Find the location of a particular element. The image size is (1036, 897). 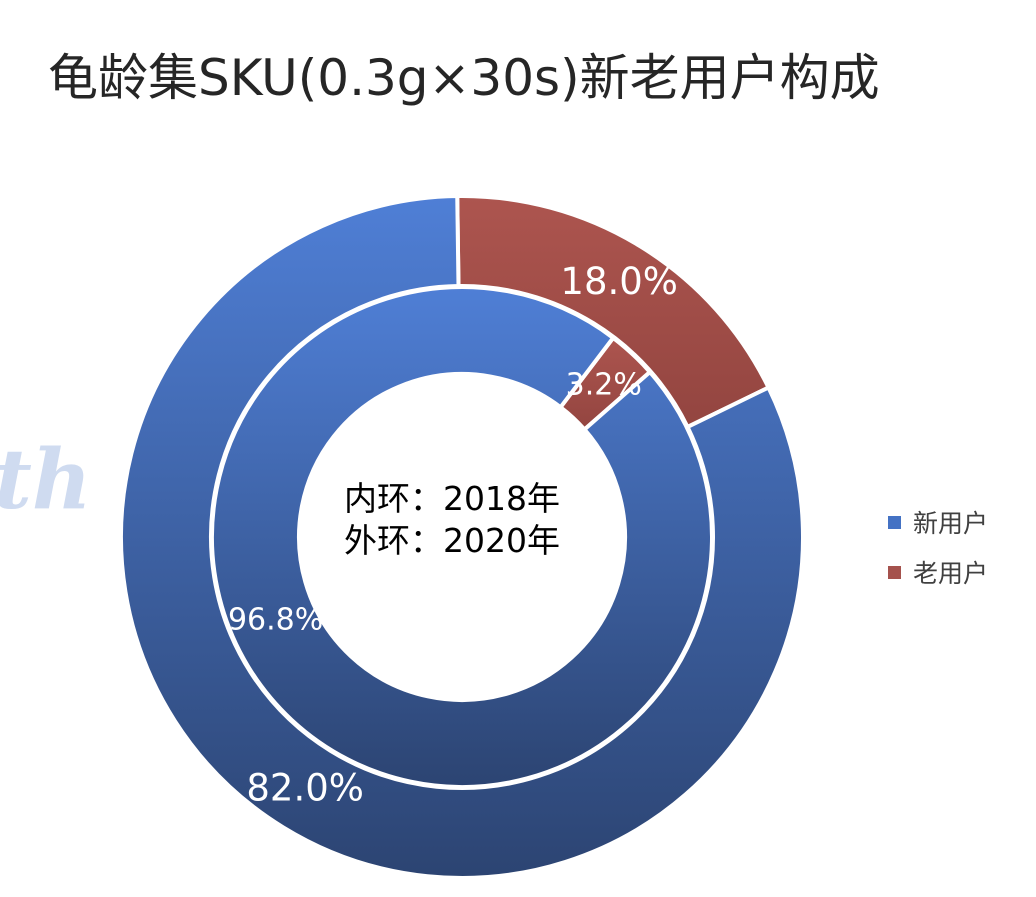

legend-swatch-new-users is located at coordinates (894, 522).